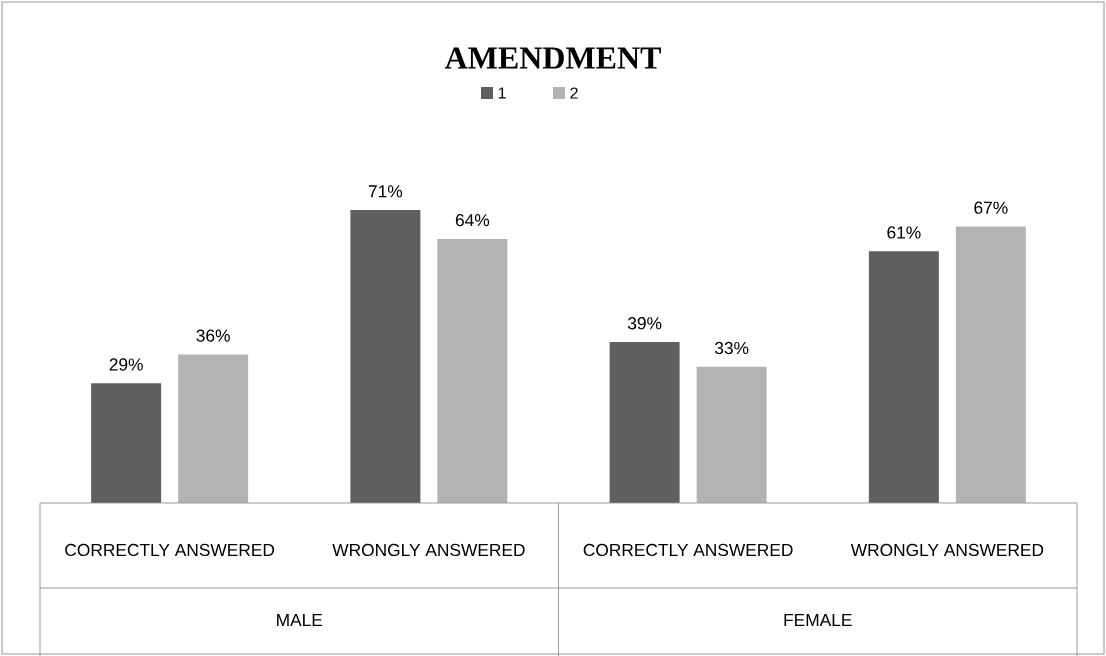  Describe the element at coordinates (991, 207) in the screenshot. I see `data-label: 67%` at that location.